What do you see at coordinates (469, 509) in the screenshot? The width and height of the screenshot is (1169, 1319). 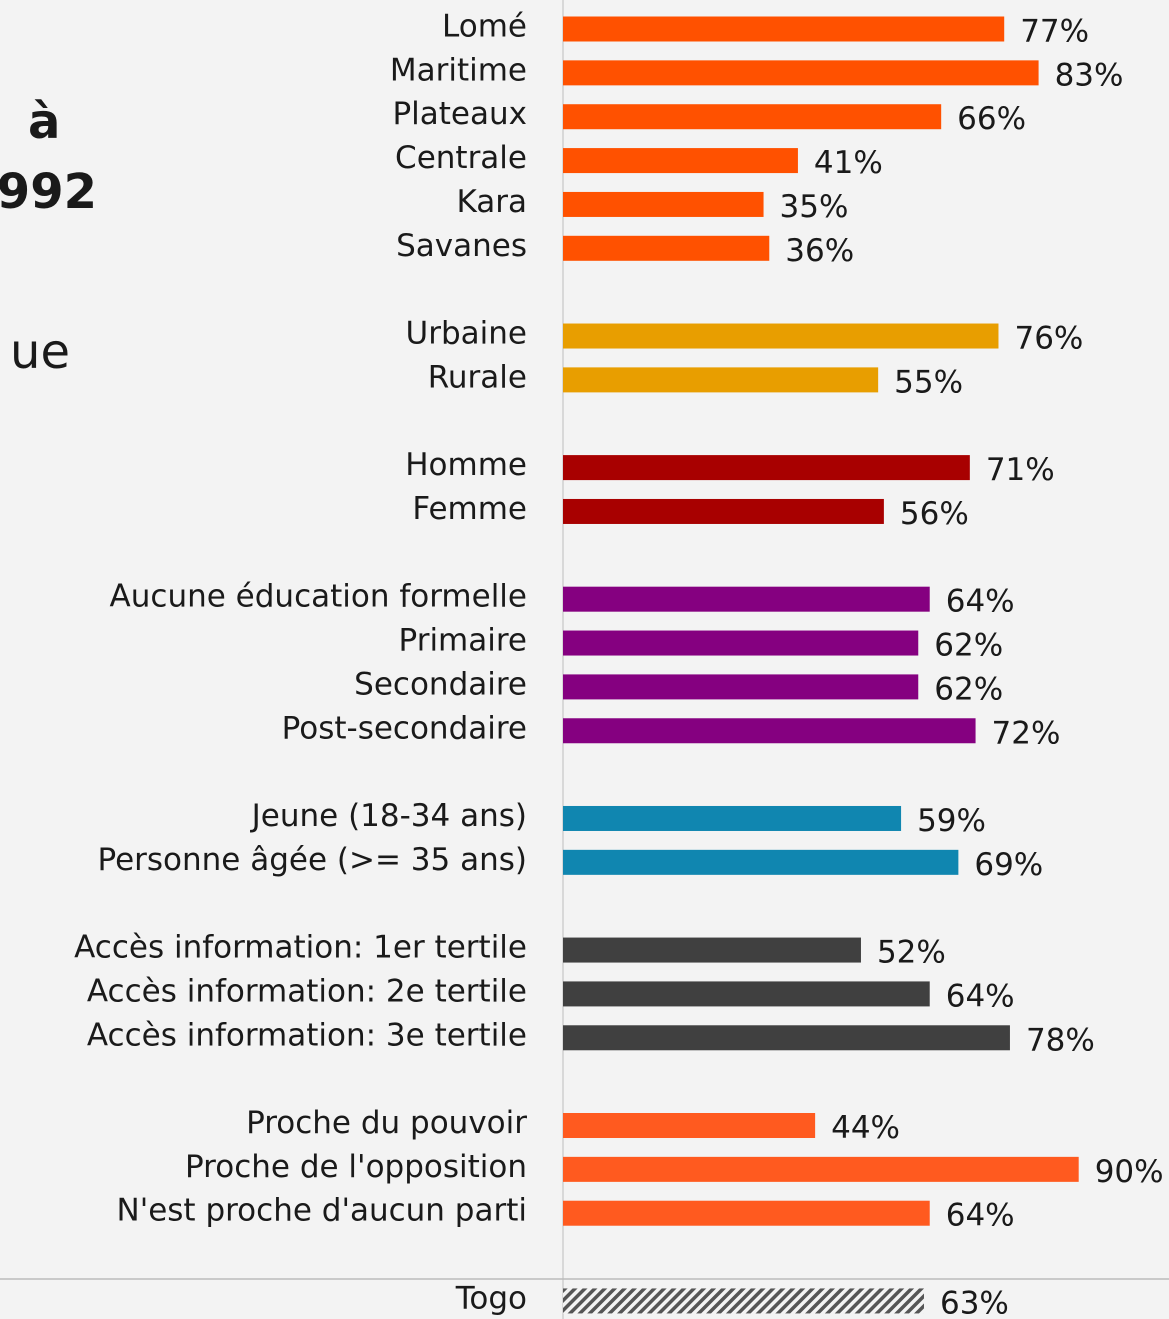 I see `category-label: Femme` at bounding box center [469, 509].